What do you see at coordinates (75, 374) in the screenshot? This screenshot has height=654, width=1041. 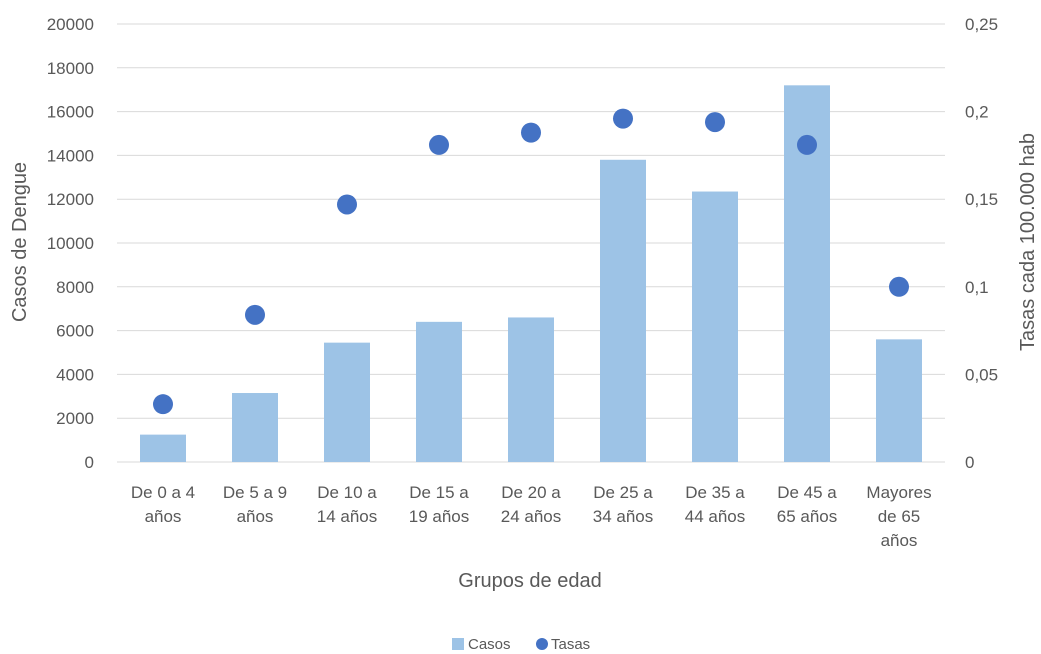 I see `y-tick-label: 4000` at bounding box center [75, 374].